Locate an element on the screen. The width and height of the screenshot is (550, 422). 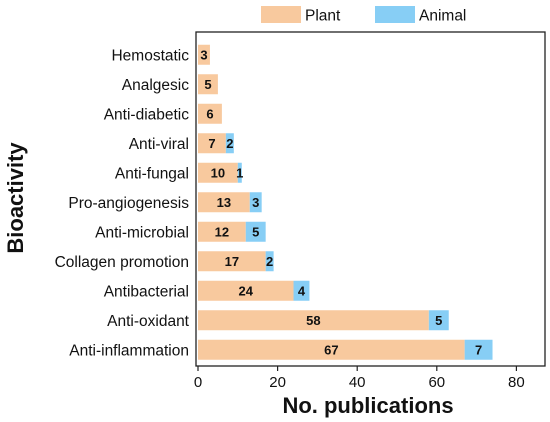
data-label-animal-anti-microbial: 5 is located at coordinates (255, 231).